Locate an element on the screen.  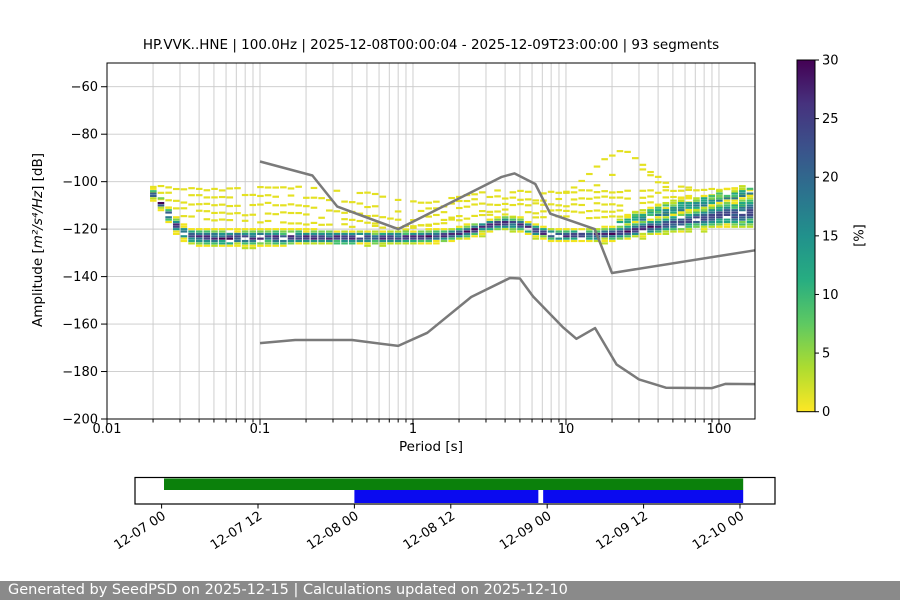
timeline-tick-label: 12-10 00 is located at coordinates (718, 531).